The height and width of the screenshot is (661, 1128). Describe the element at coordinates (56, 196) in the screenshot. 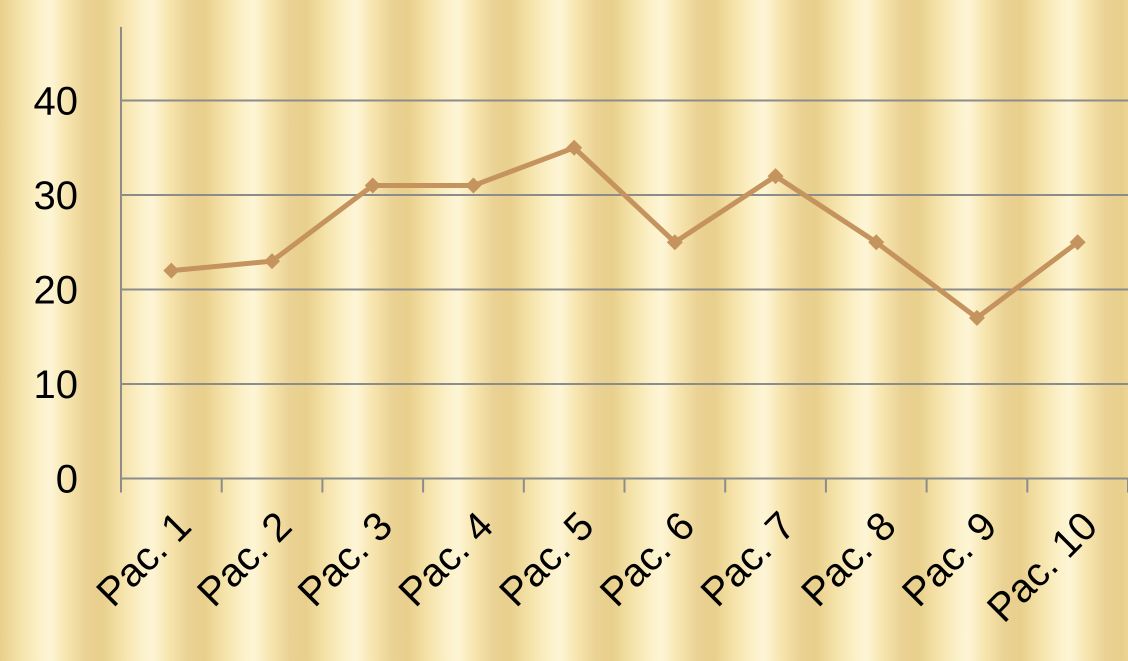

I see `y-tick-label: 30` at that location.